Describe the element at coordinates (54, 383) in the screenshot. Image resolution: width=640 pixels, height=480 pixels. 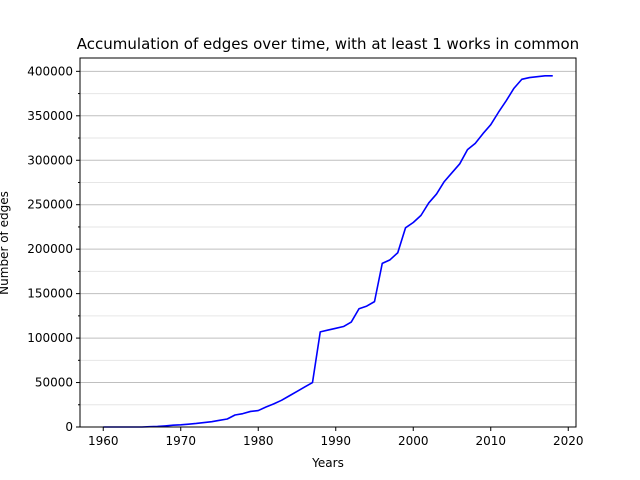
I see `y-tick-label: 50000` at that location.